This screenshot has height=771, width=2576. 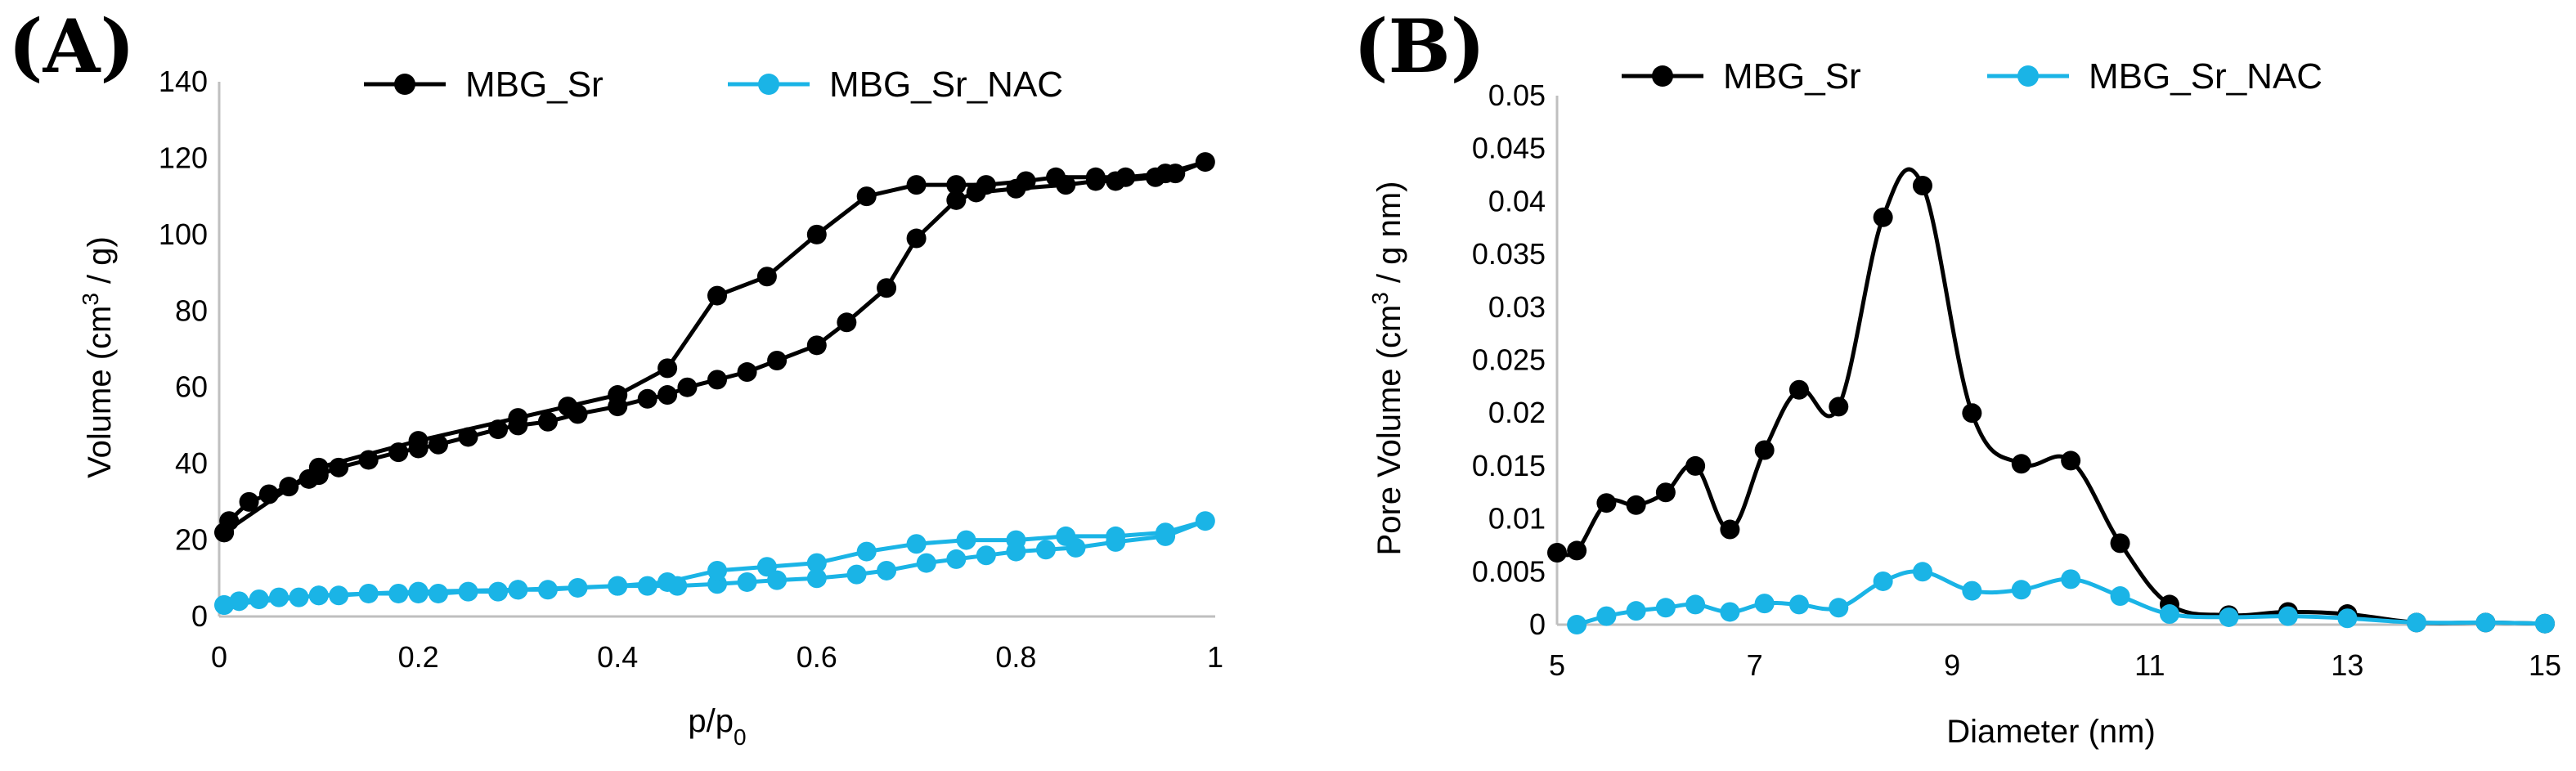 I want to click on x-tick-label: 15, so click(x=2545, y=665).